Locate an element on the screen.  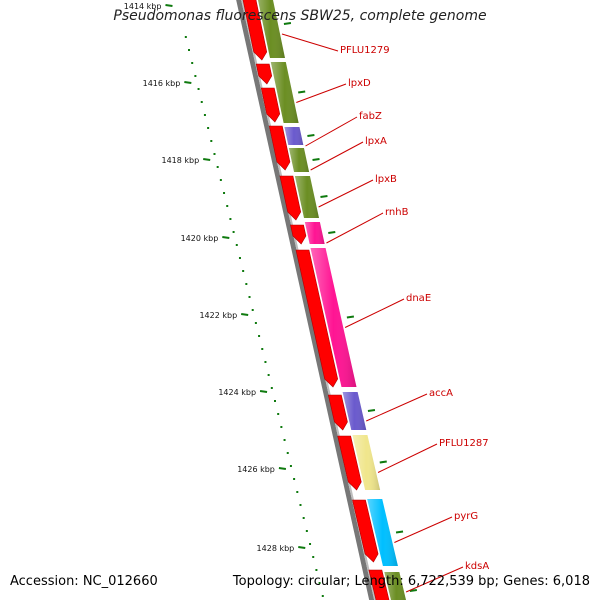
ruler-tick-label: 1426 kbp is located at coordinates (256, 469).